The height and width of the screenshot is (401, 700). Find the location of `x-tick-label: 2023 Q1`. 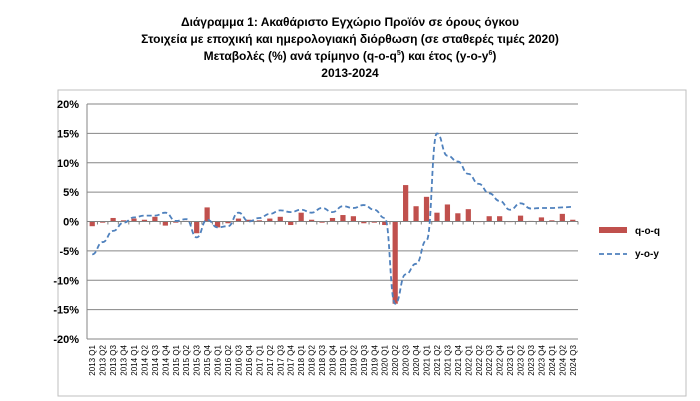

x-tick-label: 2023 Q1 is located at coordinates (510, 359).